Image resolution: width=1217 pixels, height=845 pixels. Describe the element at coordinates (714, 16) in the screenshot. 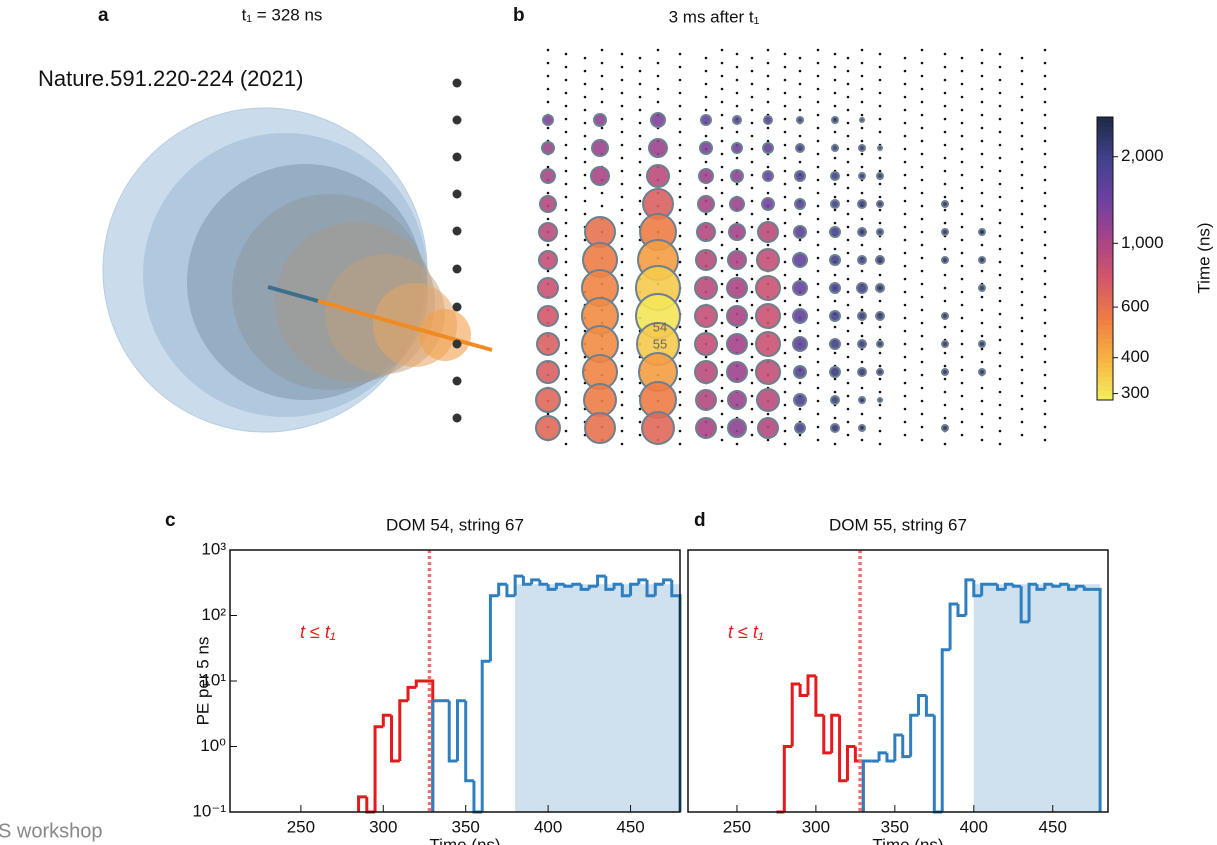

I see `panel-title: 3 ms after t₁` at that location.